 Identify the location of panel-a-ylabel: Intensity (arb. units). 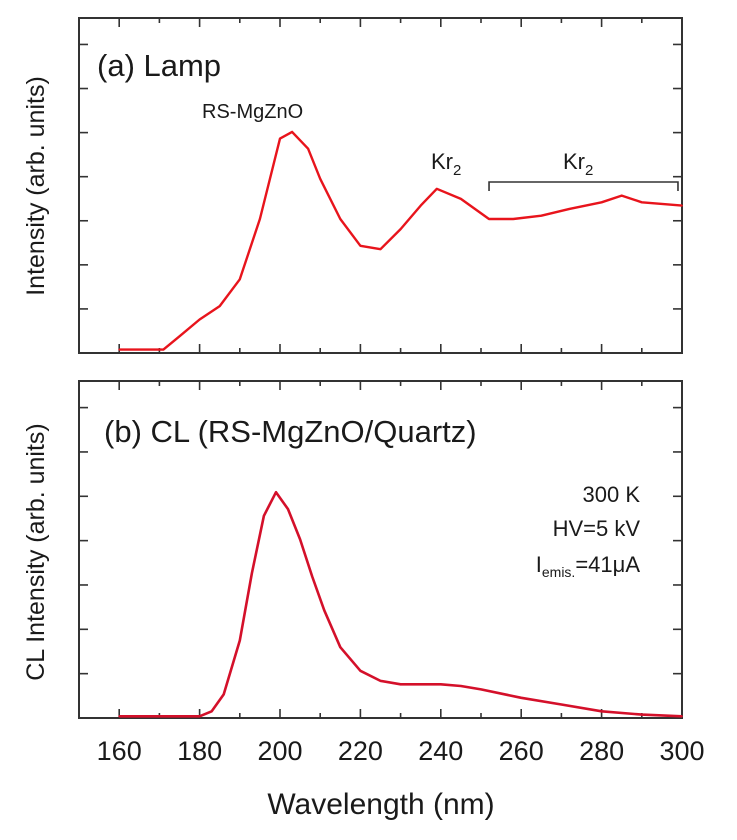
(36, 186).